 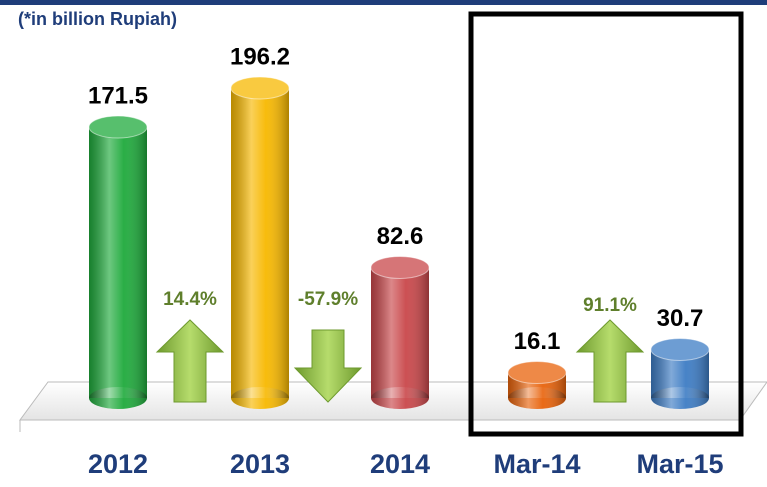 What do you see at coordinates (118, 95) in the screenshot?
I see `value-label: 171.5` at bounding box center [118, 95].